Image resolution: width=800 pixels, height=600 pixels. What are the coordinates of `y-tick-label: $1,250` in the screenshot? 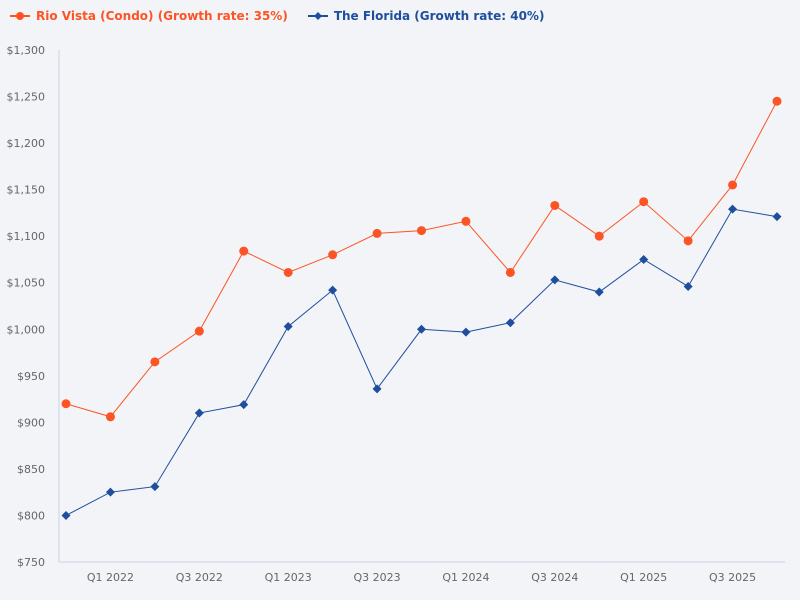 It's located at (26, 97).